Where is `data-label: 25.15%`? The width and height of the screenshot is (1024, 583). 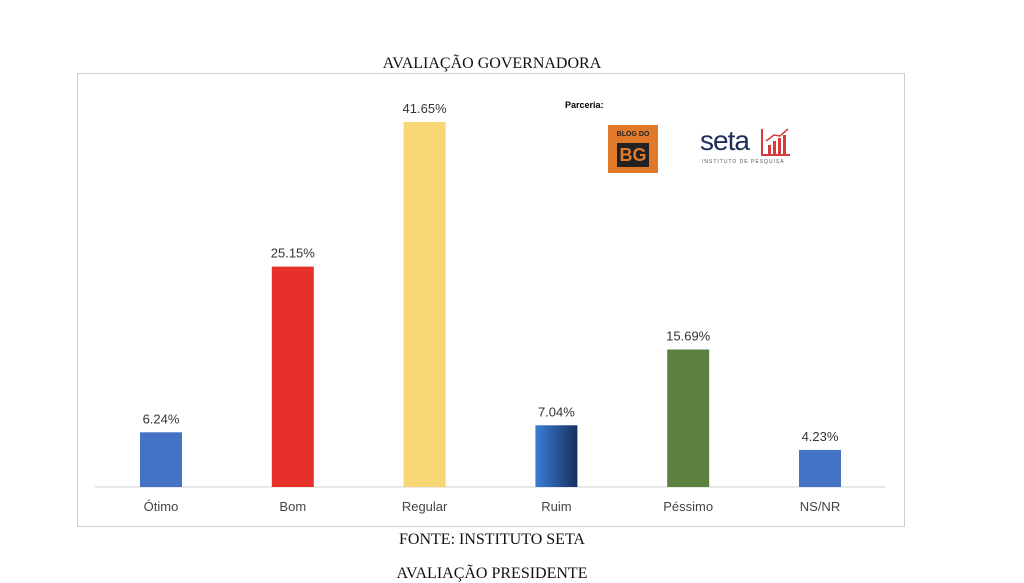 data-label: 25.15% is located at coordinates (293, 253).